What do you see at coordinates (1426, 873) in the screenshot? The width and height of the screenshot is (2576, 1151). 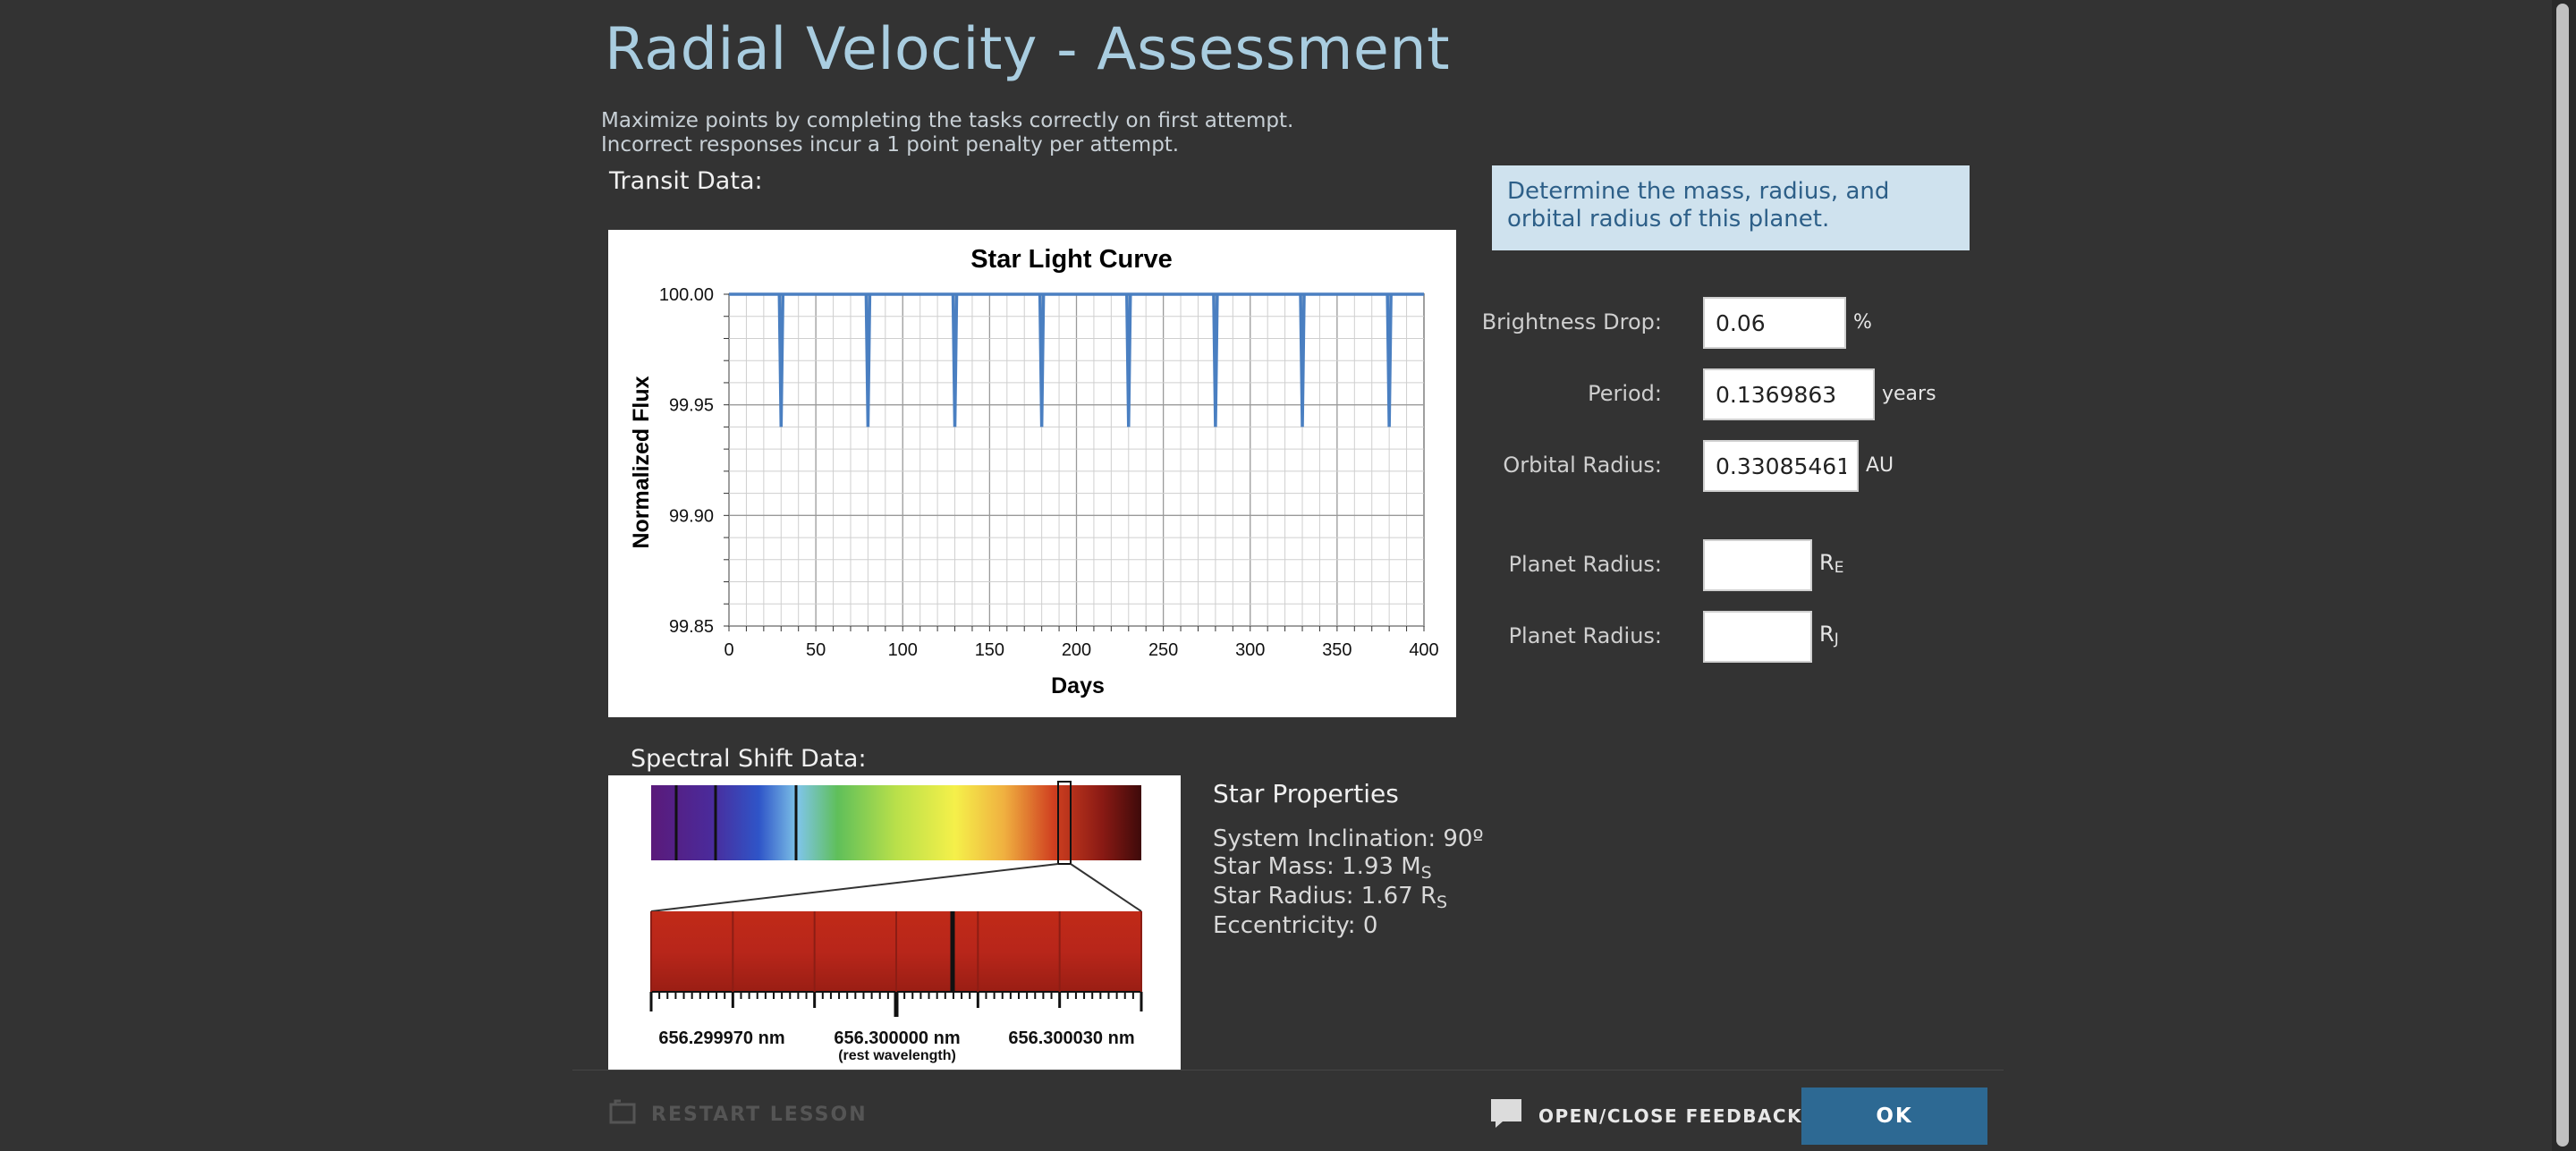 I see `star-mass-unit-sub: S` at bounding box center [1426, 873].